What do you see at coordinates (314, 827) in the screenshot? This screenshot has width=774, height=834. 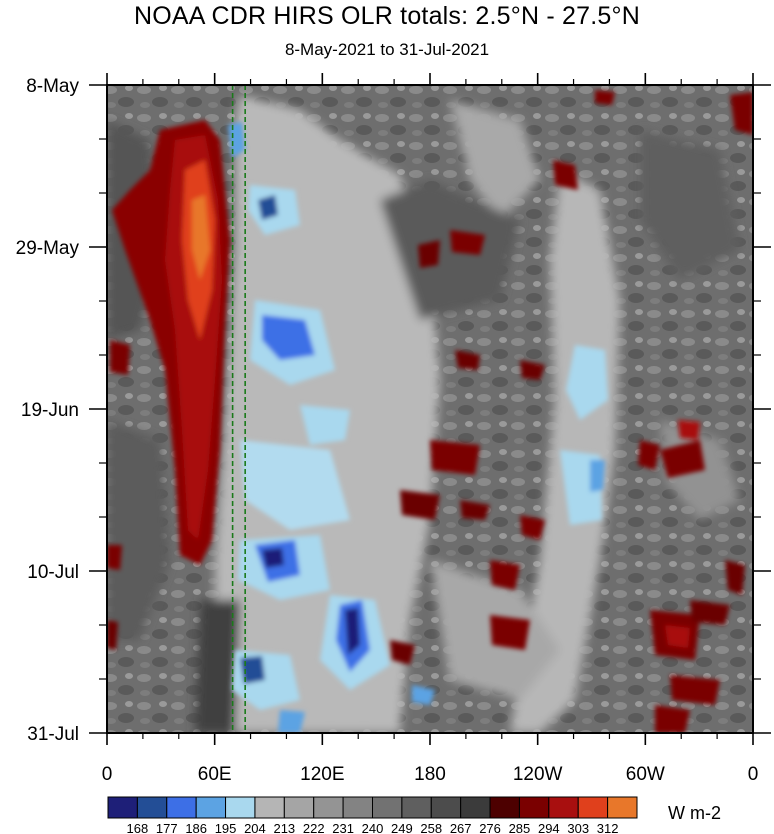 I see `colorbar-label: 222` at bounding box center [314, 827].